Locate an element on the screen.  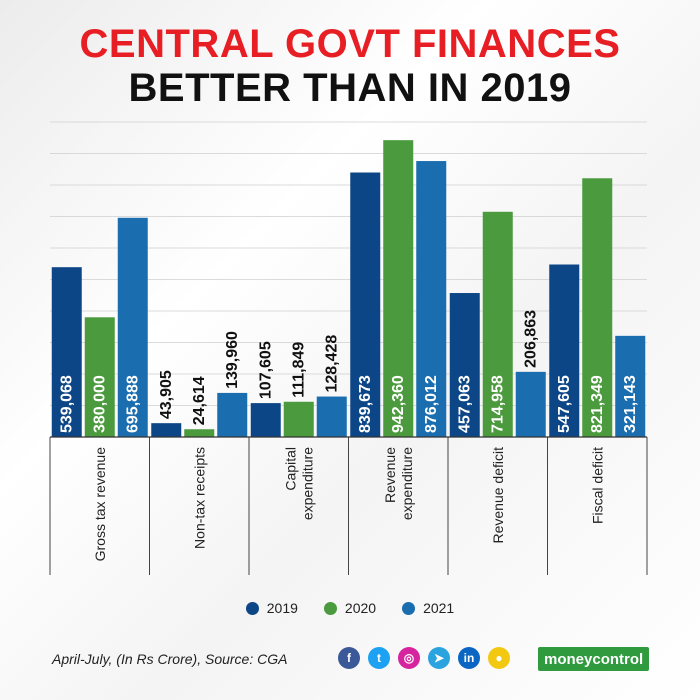
category-label: Fiscal deficit is located at coordinates (597, 485).